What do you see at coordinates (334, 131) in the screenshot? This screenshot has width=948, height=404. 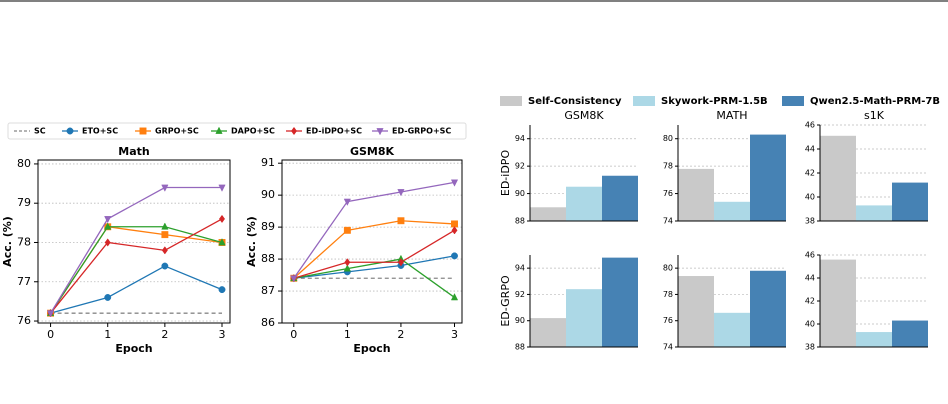 I see `legend-label: ED-iDPO+SC` at bounding box center [334, 131].